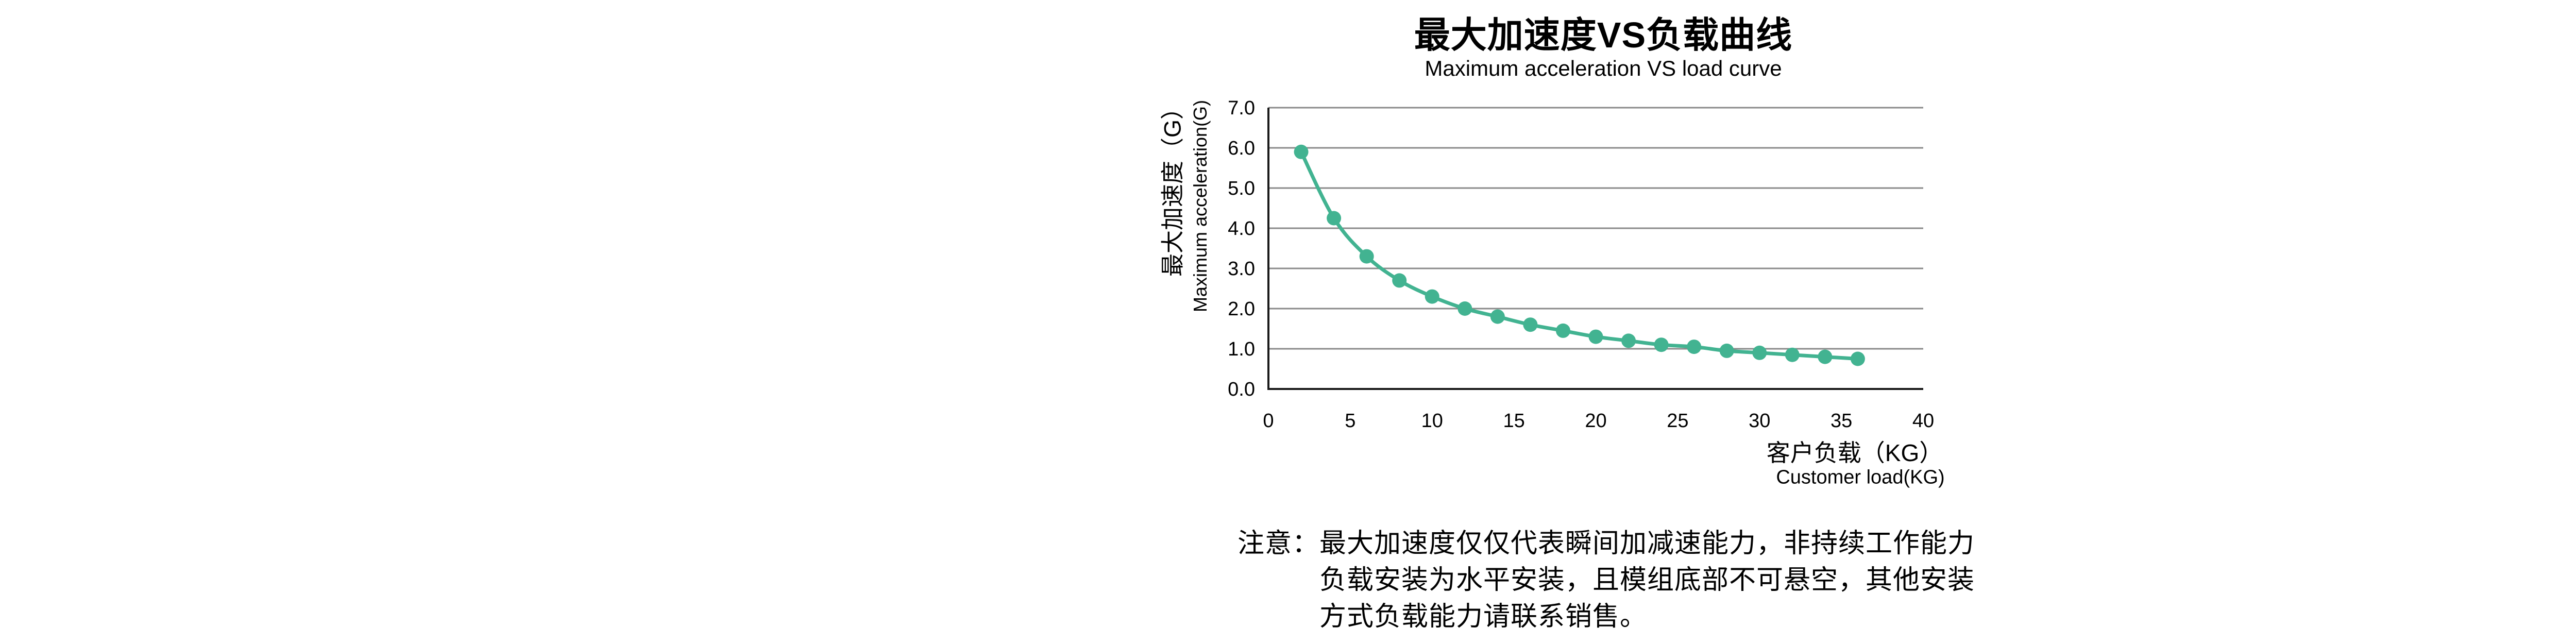 This screenshot has height=644, width=2576. Describe the element at coordinates (1854, 452) in the screenshot. I see `x-axis-title-zh: 客户负载（KG）` at that location.